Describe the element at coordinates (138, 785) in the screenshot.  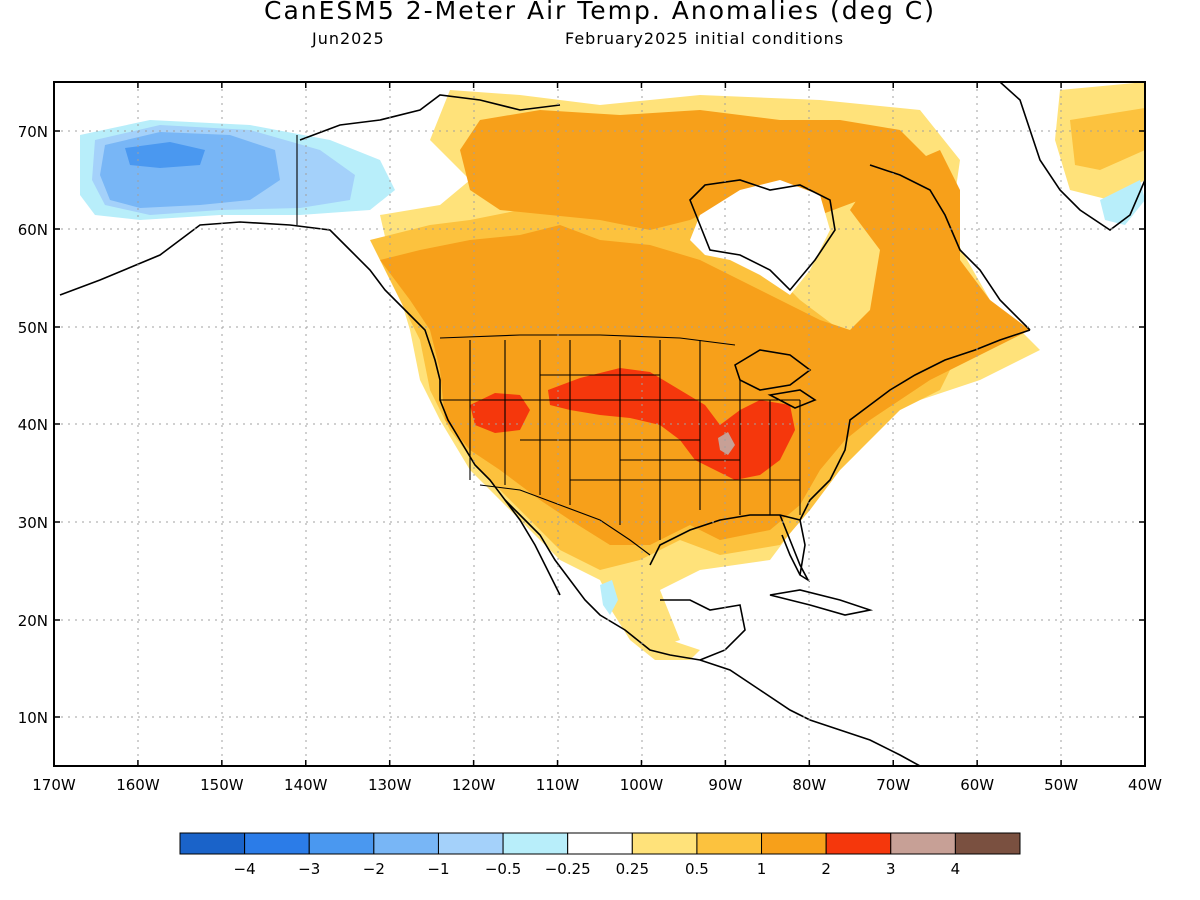
I see `lon-label-160W: 160W` at that location.